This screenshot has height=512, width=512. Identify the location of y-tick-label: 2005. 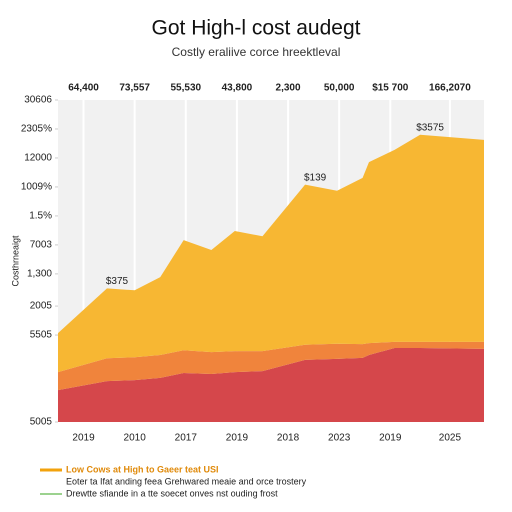
(41, 306).